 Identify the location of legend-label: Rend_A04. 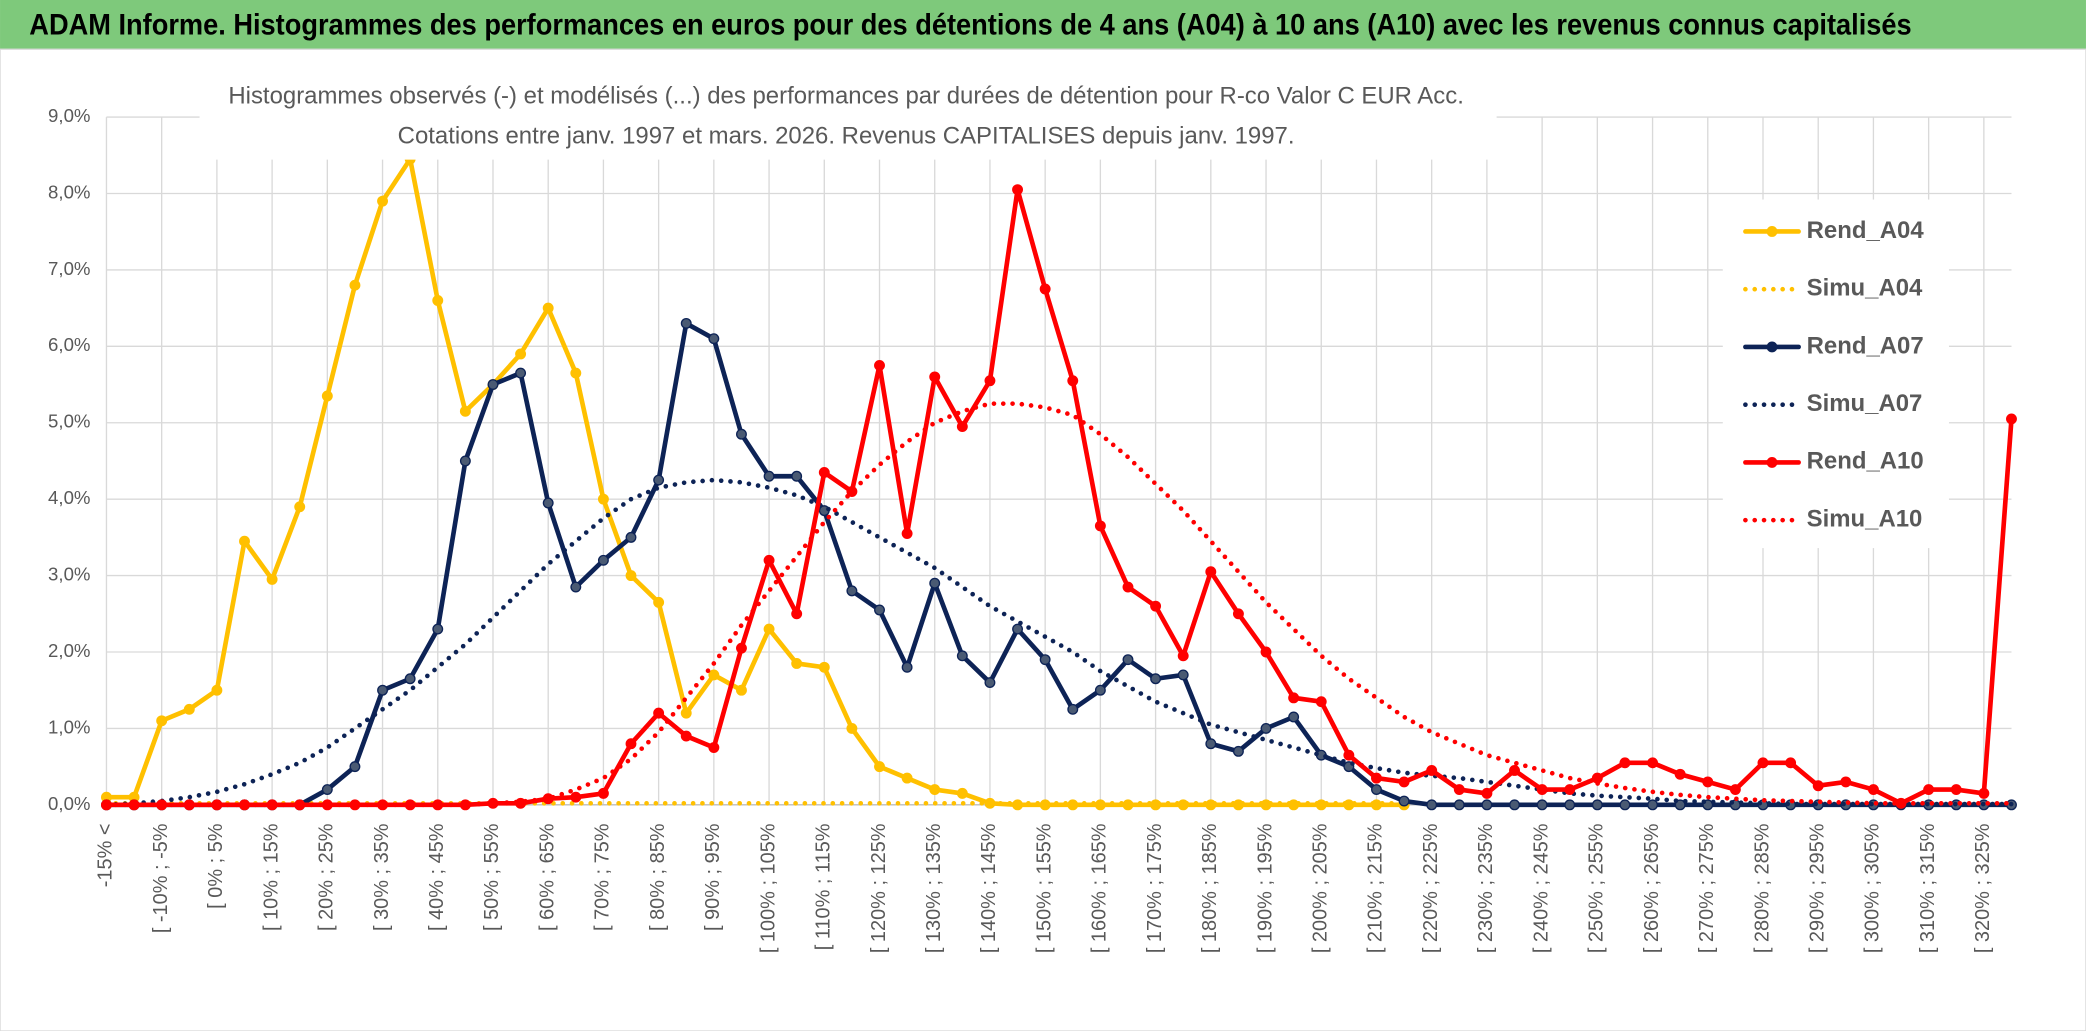
(1866, 230).